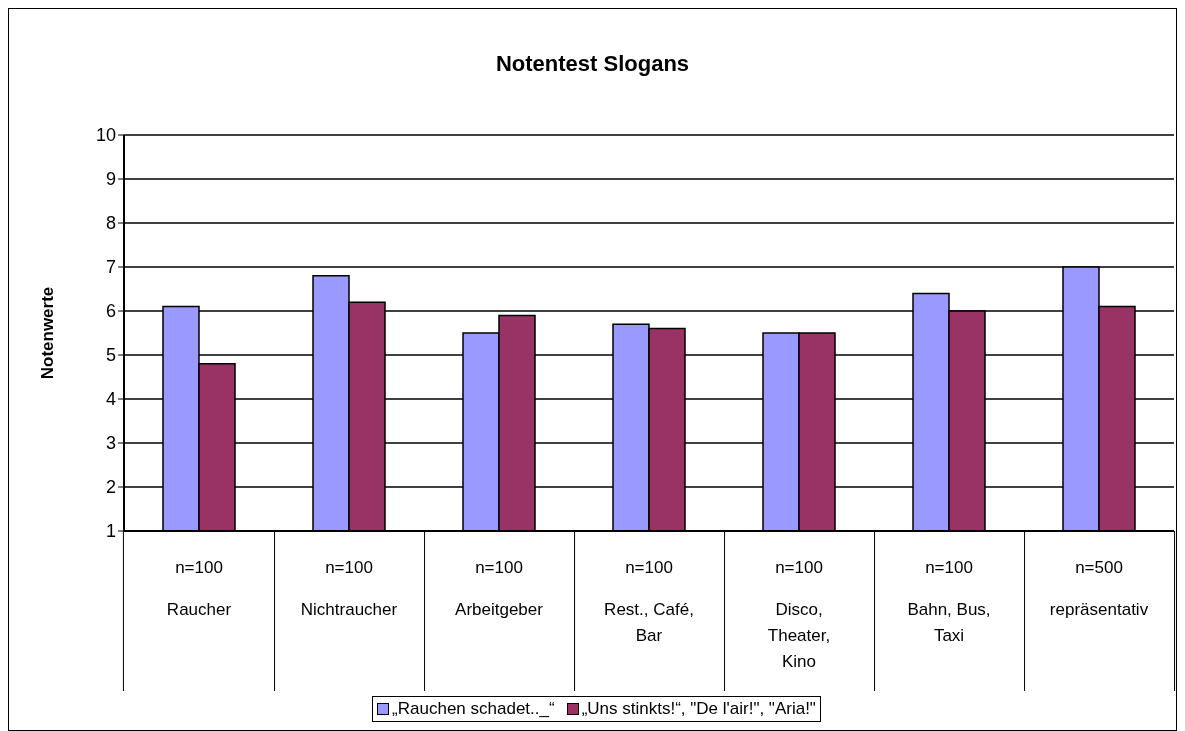 The image size is (1185, 731). Describe the element at coordinates (110, 179) in the screenshot. I see `y-tick-label: 9` at that location.